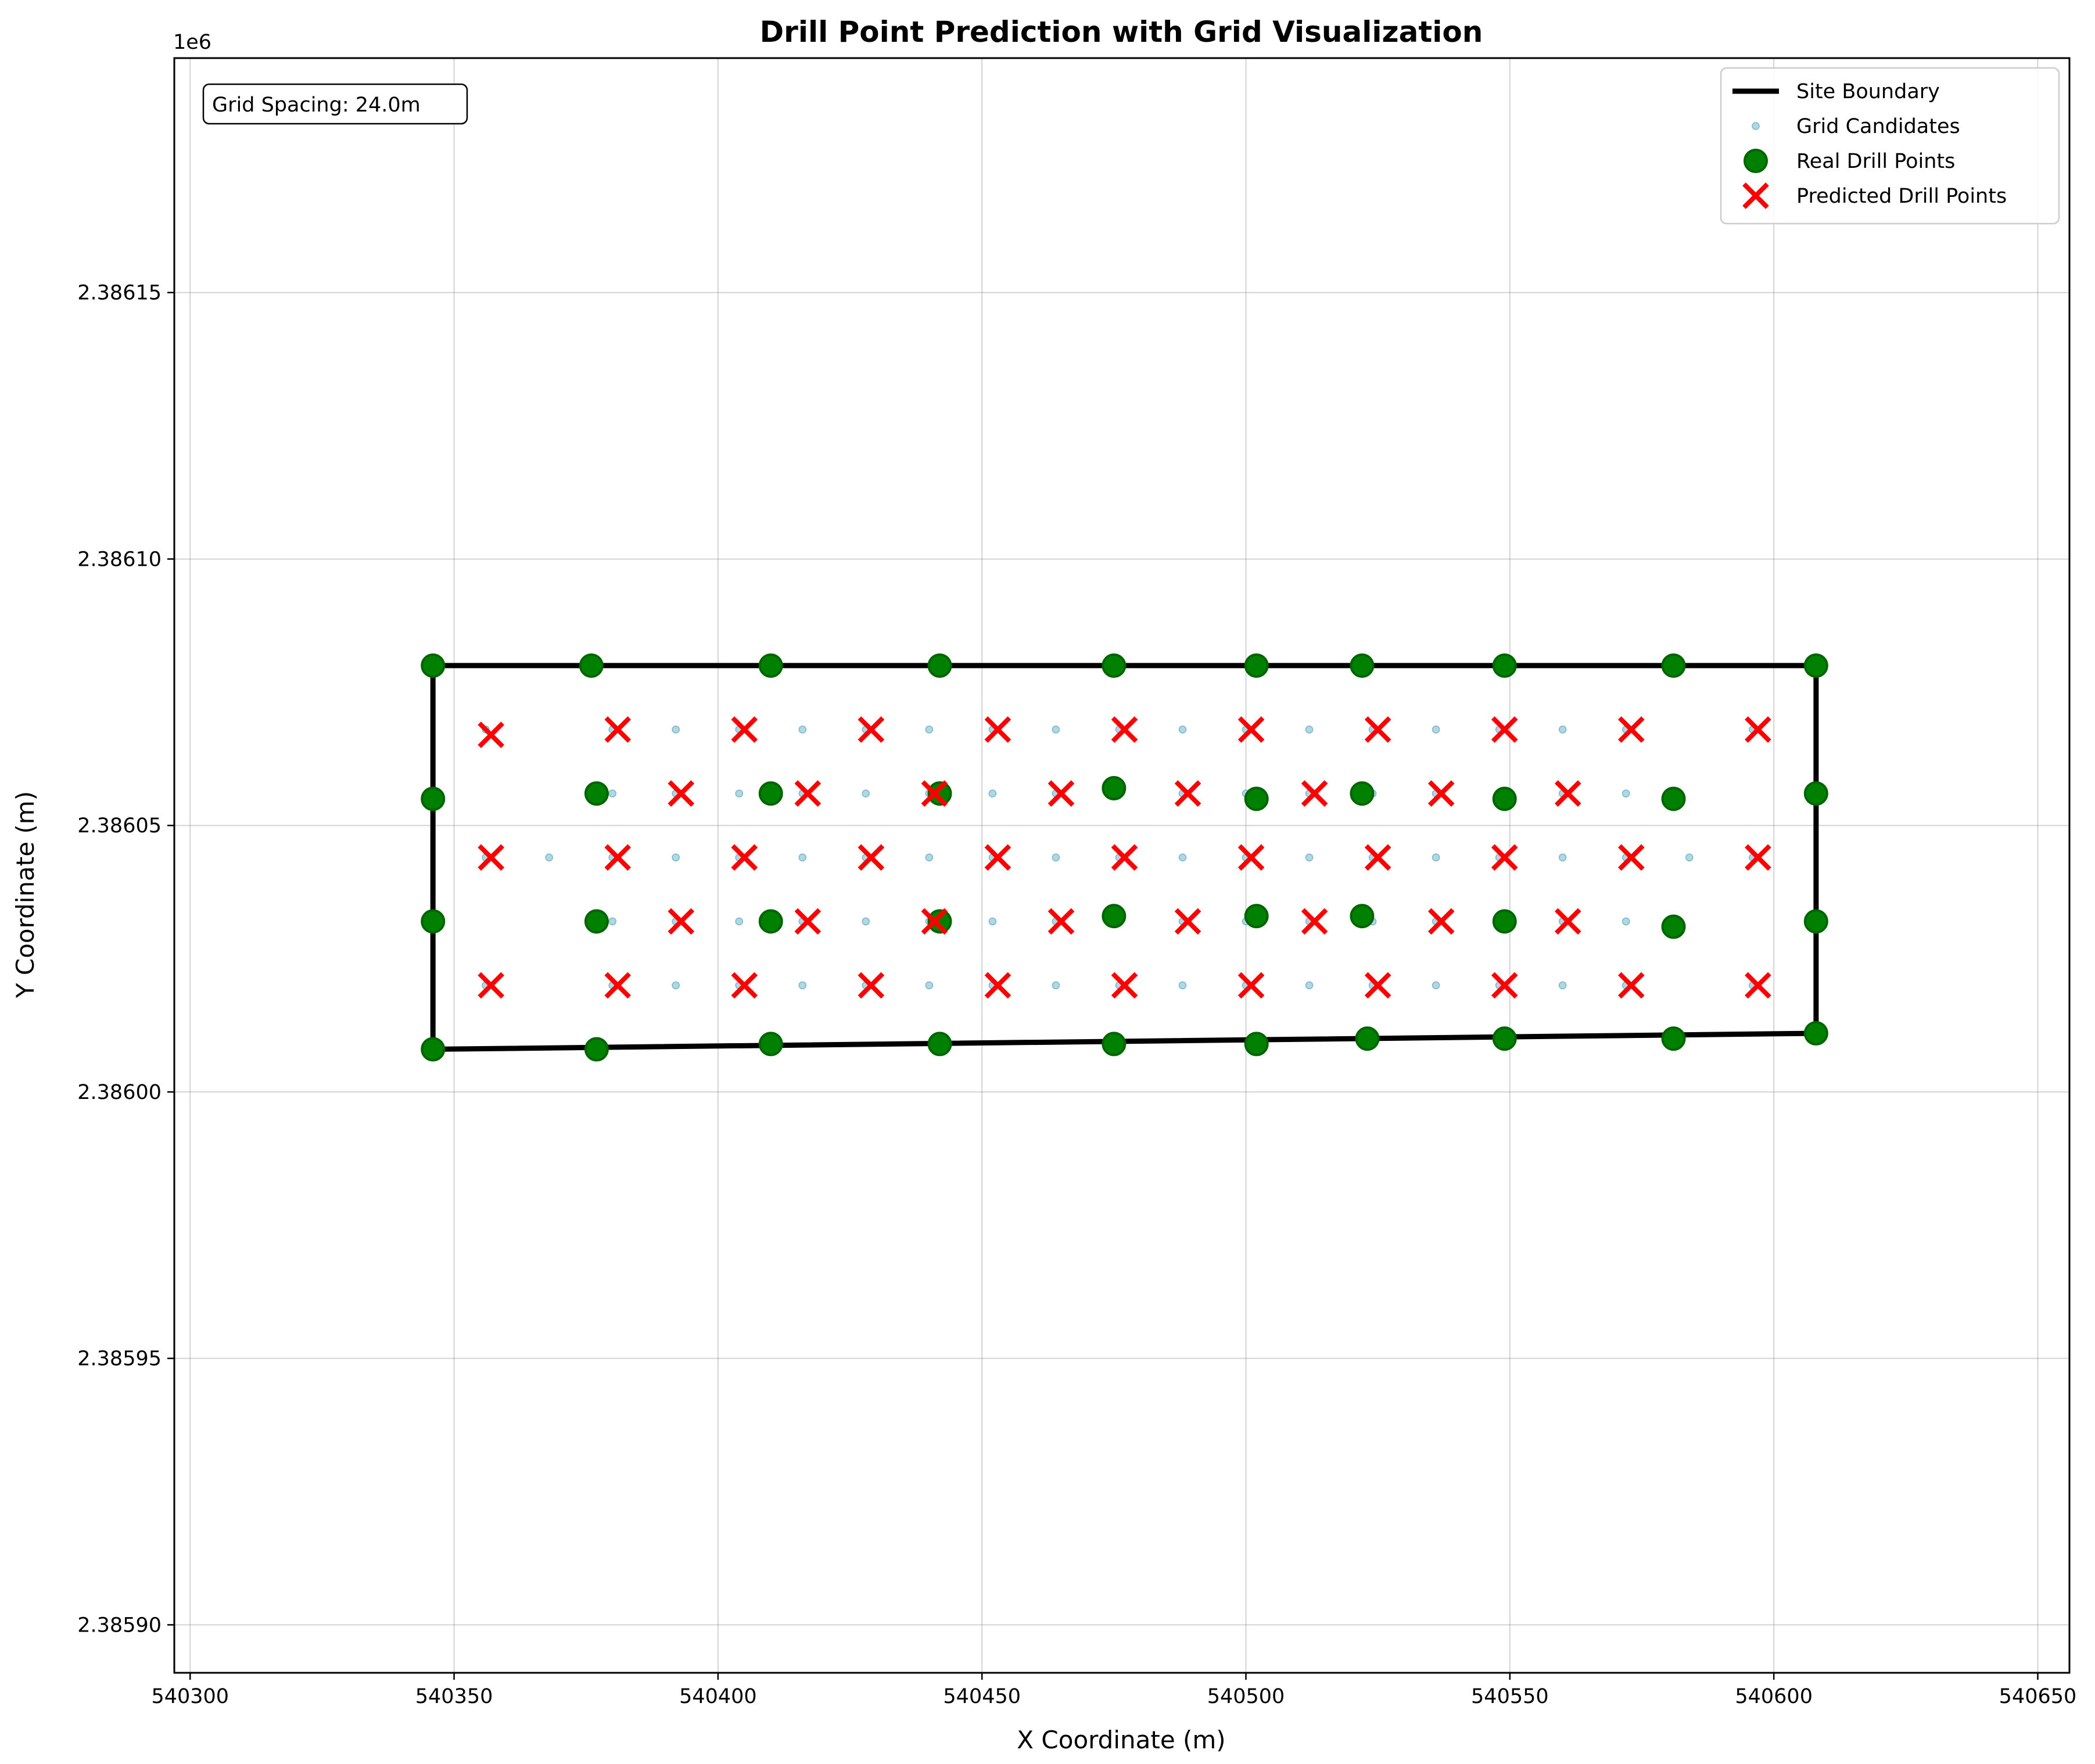 The width and height of the screenshot is (2095, 1764). Describe the element at coordinates (982, 1696) in the screenshot. I see `x-tick-label: 540450` at that location.